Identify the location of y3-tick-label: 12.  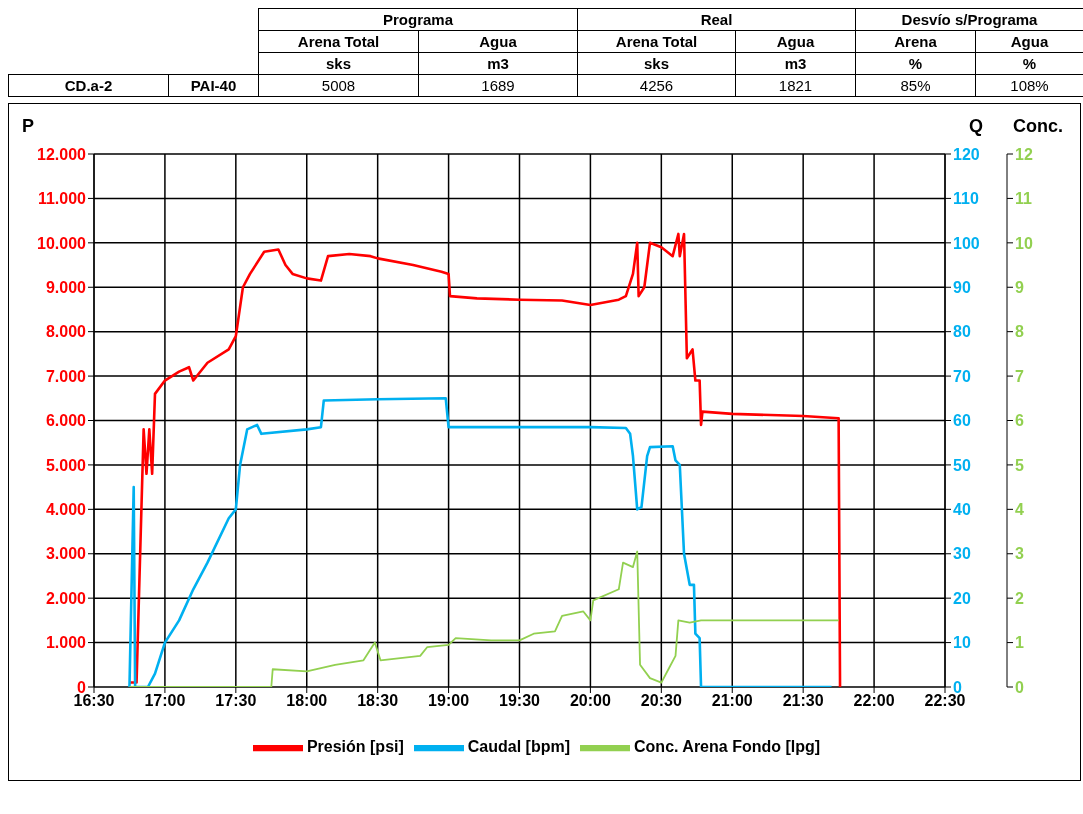
(1024, 154).